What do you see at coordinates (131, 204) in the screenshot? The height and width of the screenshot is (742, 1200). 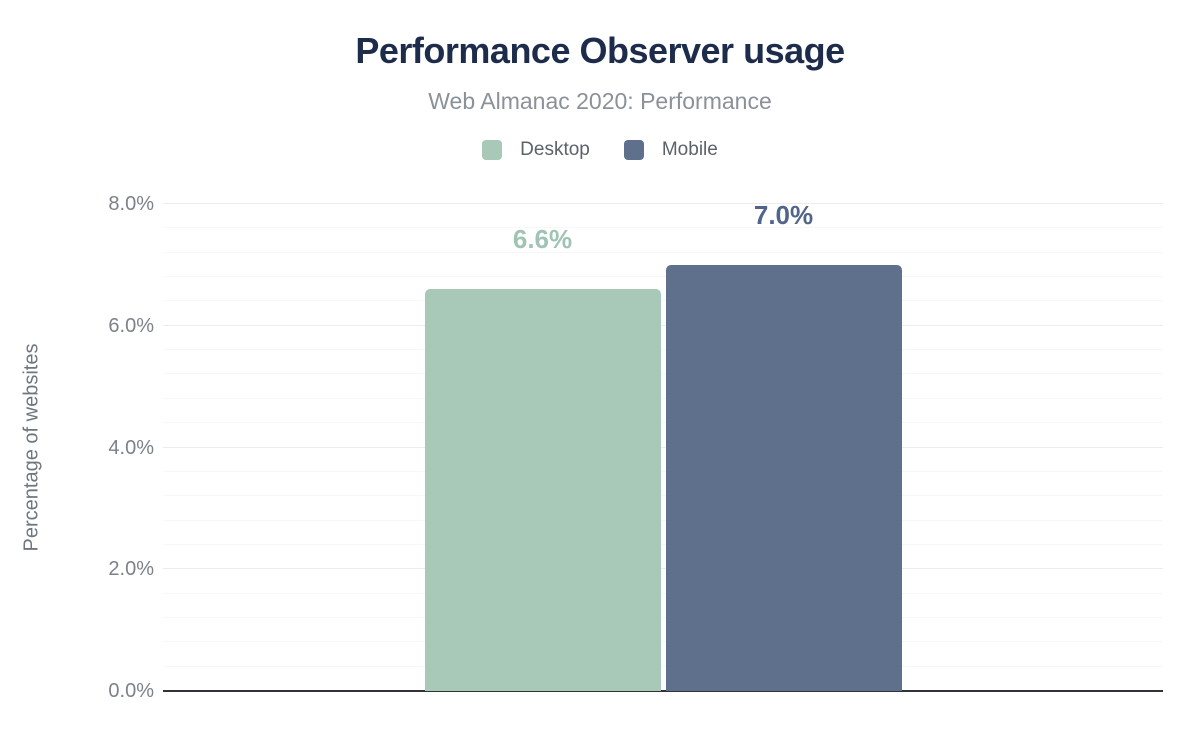 I see `y-axis-tick-label: 8.0%` at bounding box center [131, 204].